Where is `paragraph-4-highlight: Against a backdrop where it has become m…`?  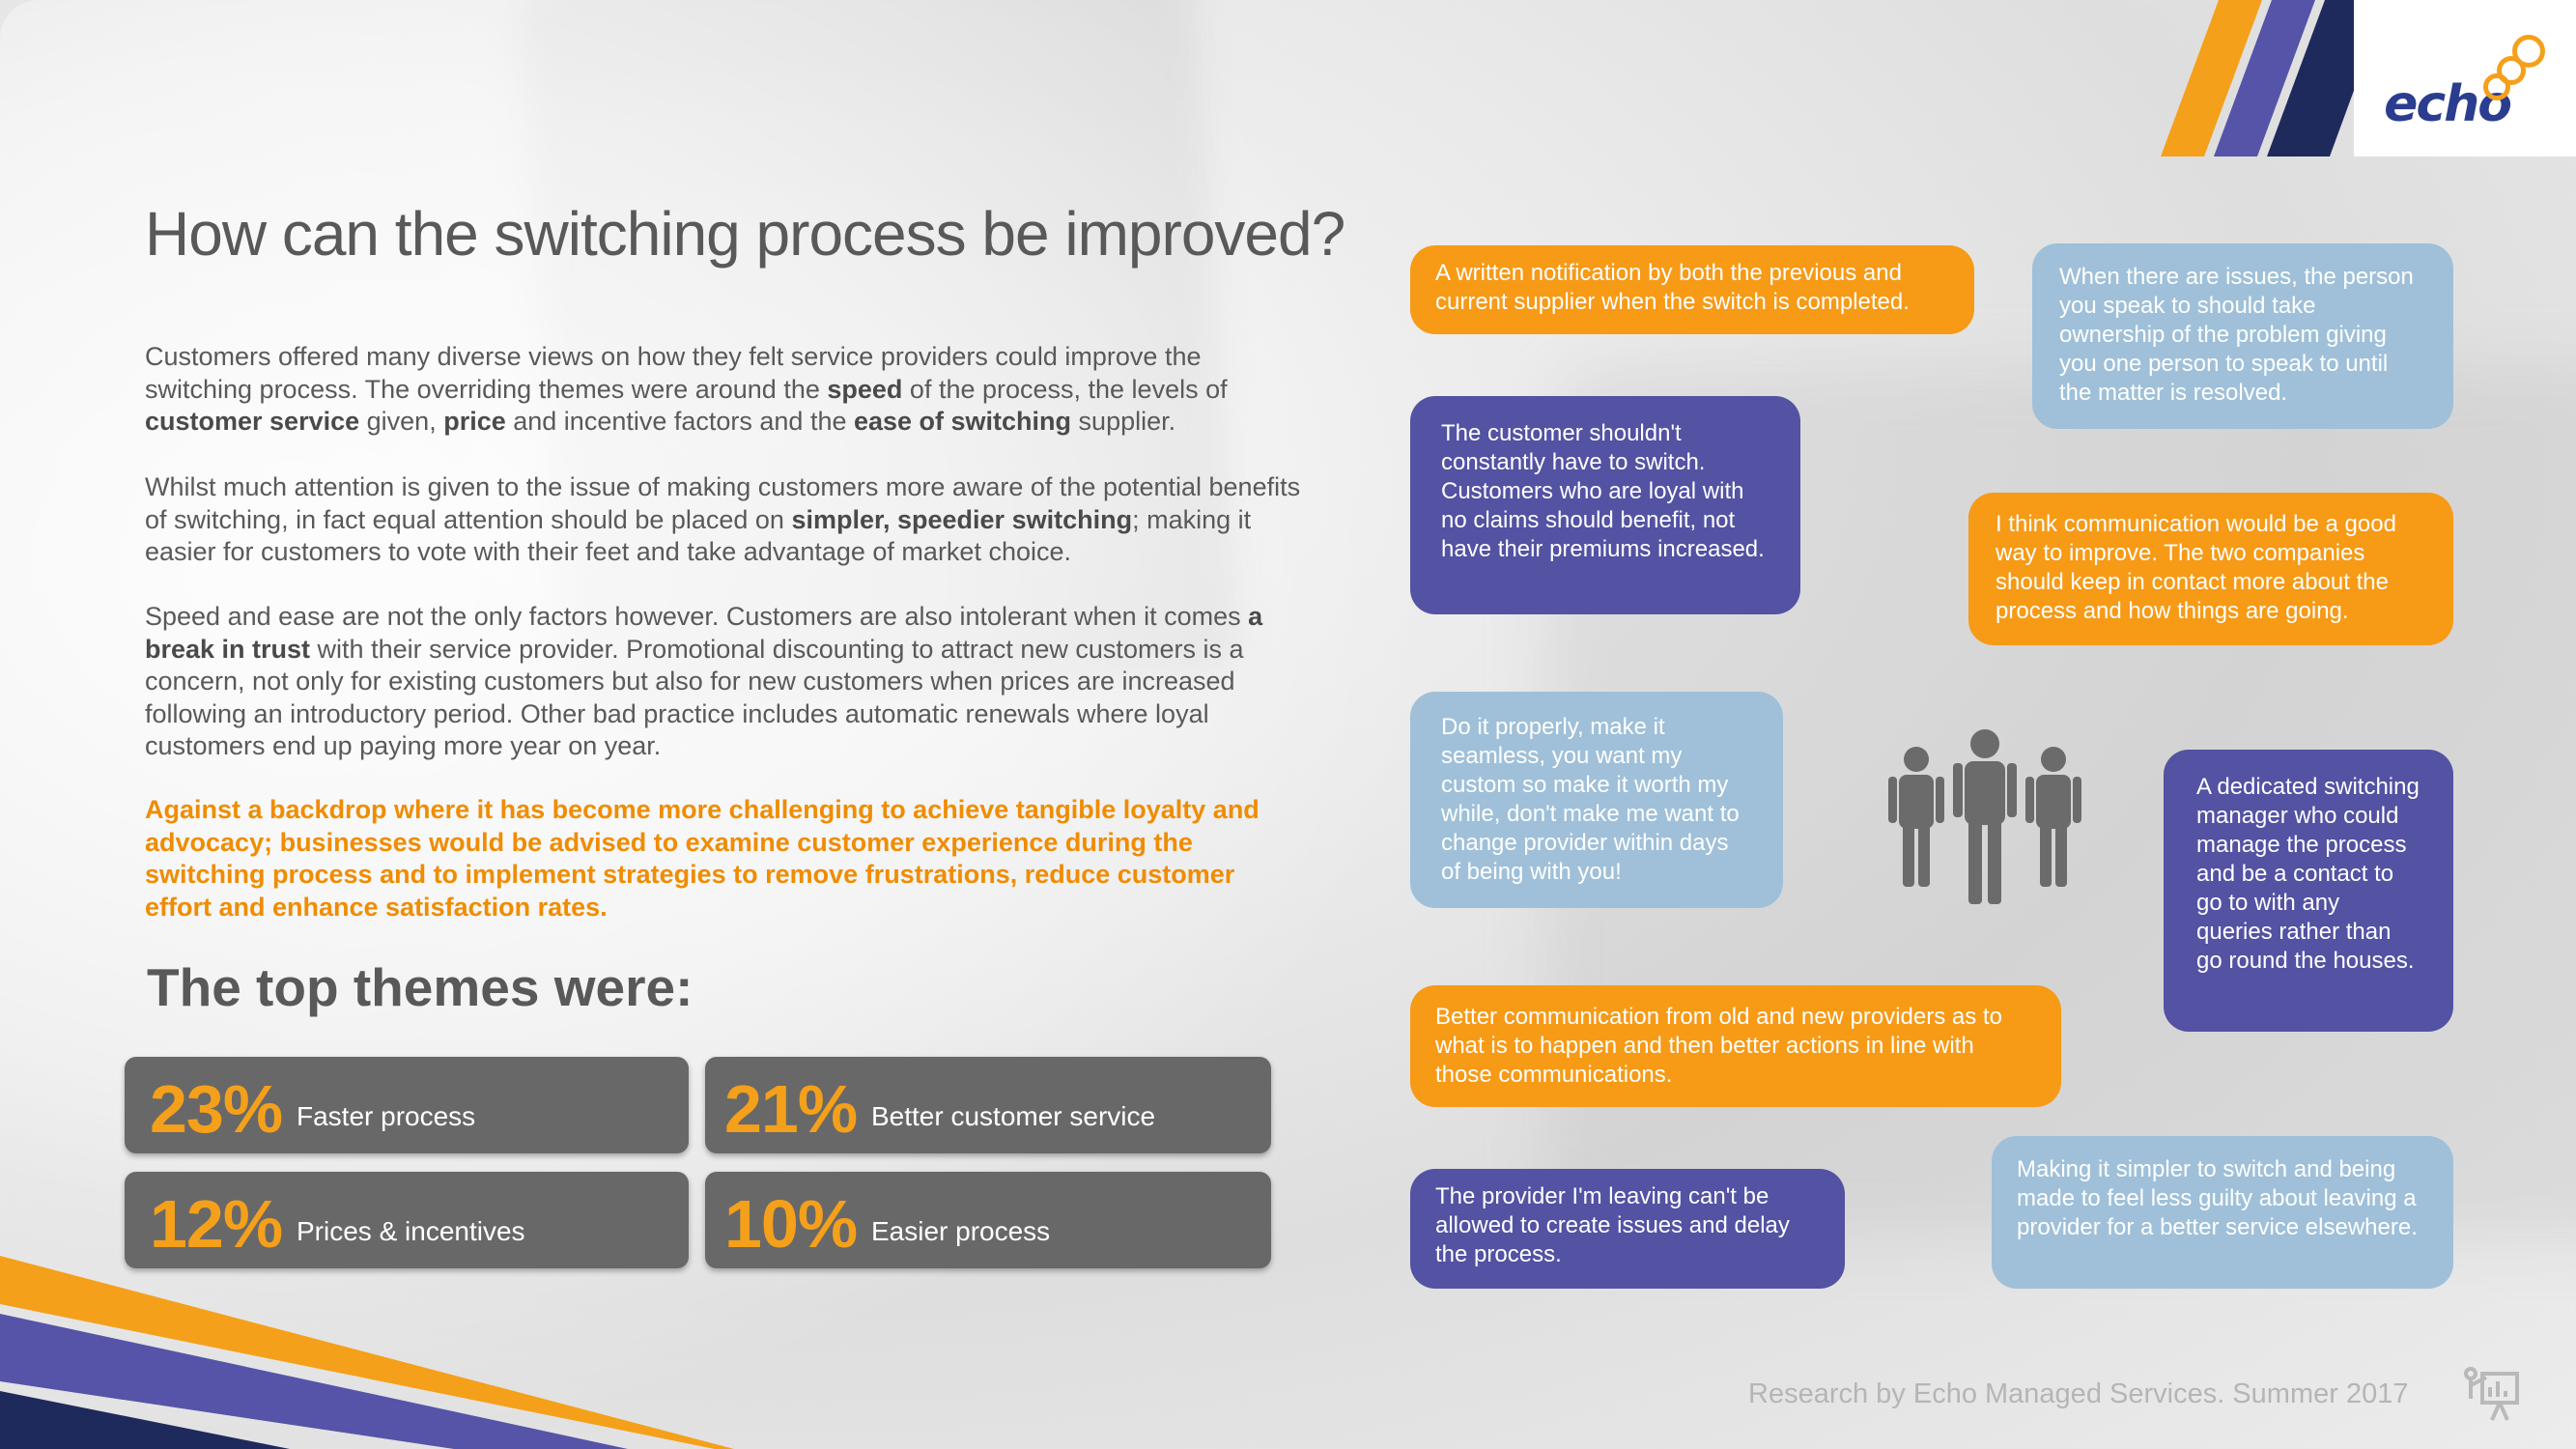
paragraph-4-highlight: Against a backdrop where it has become m… is located at coordinates (702, 858).